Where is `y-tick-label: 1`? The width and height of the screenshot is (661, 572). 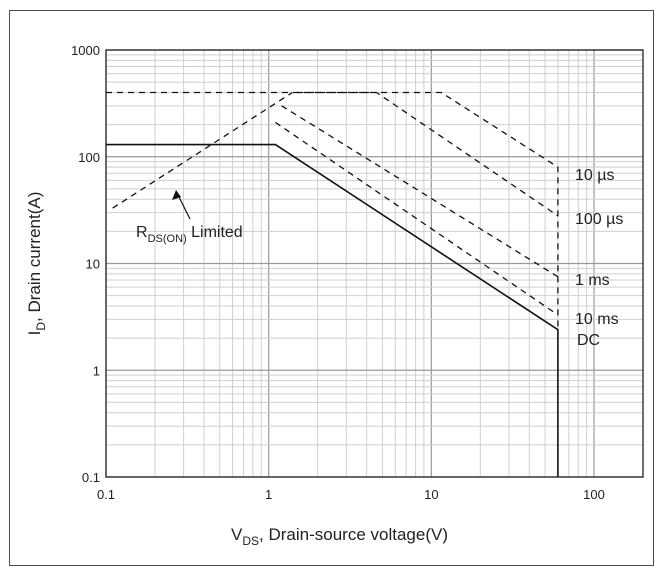 y-tick-label: 1 is located at coordinates (96, 370).